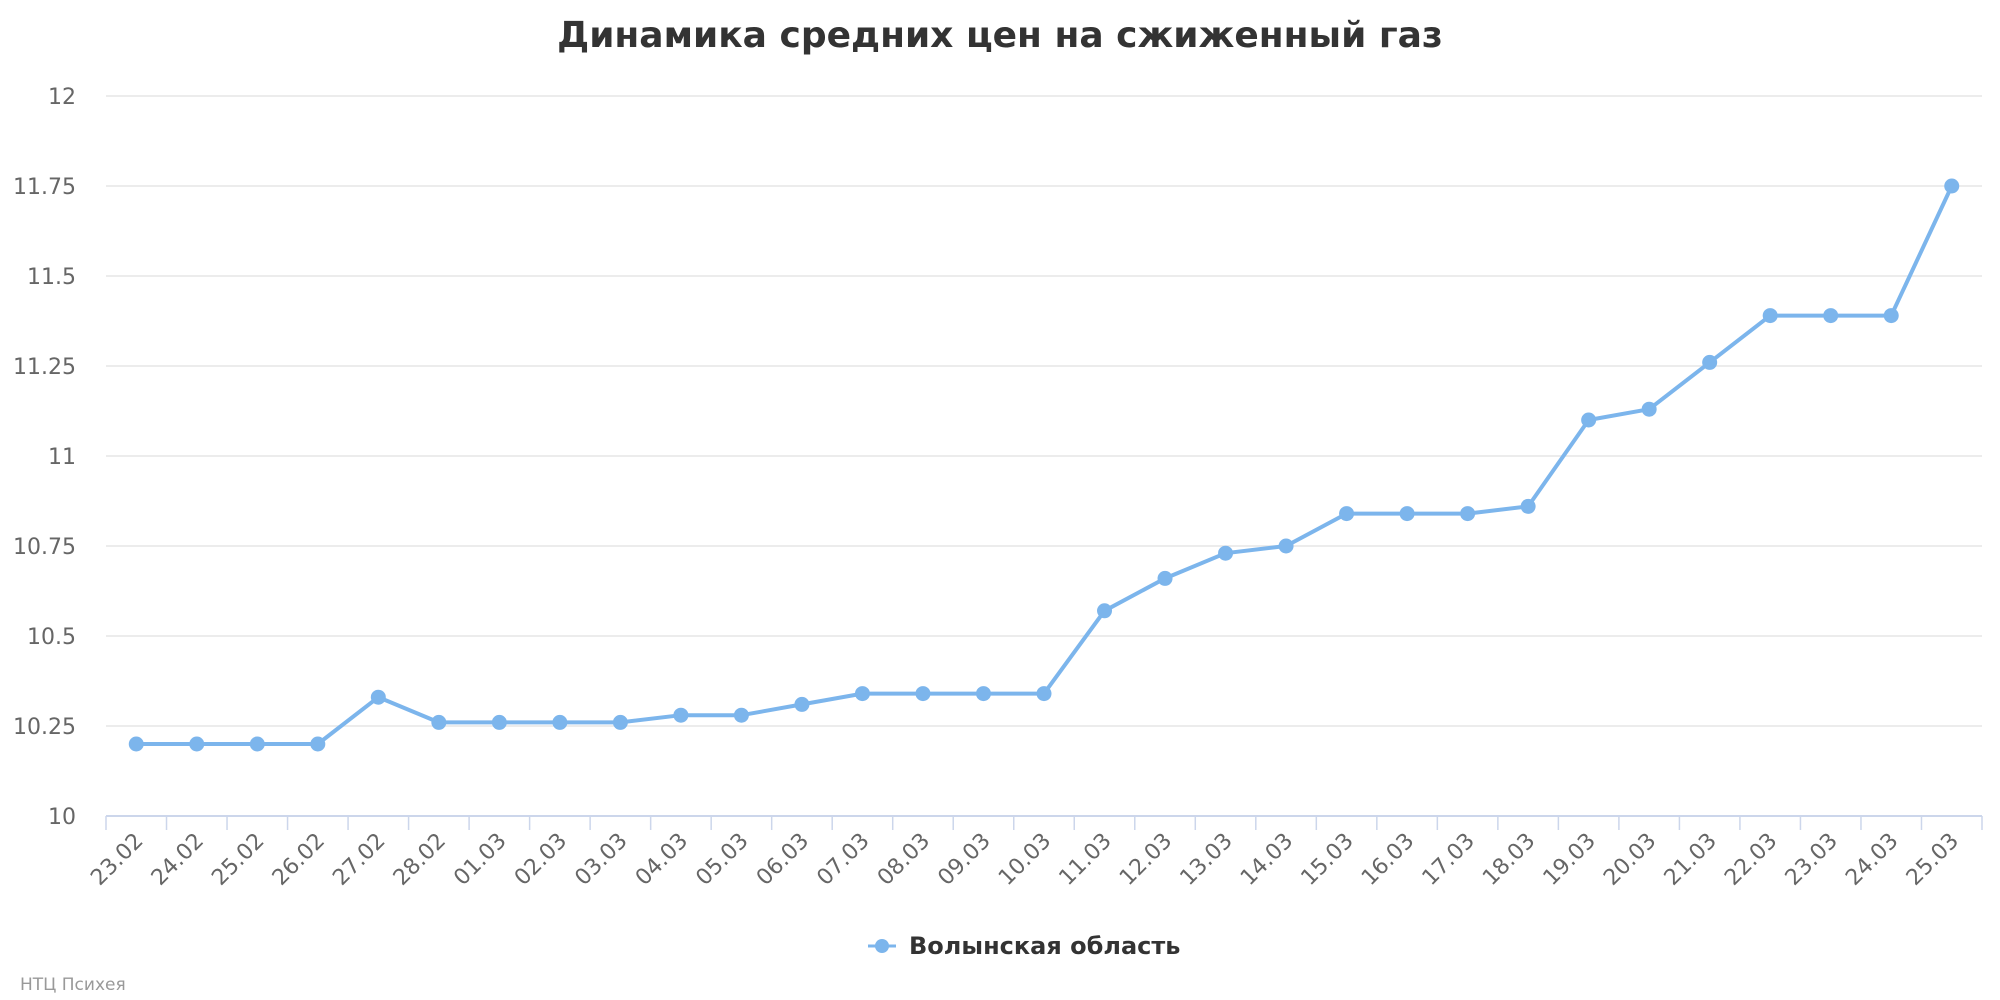 The image size is (2000, 1000). Describe the element at coordinates (1872, 860) in the screenshot. I see `x-tick-label: 24.03` at that location.